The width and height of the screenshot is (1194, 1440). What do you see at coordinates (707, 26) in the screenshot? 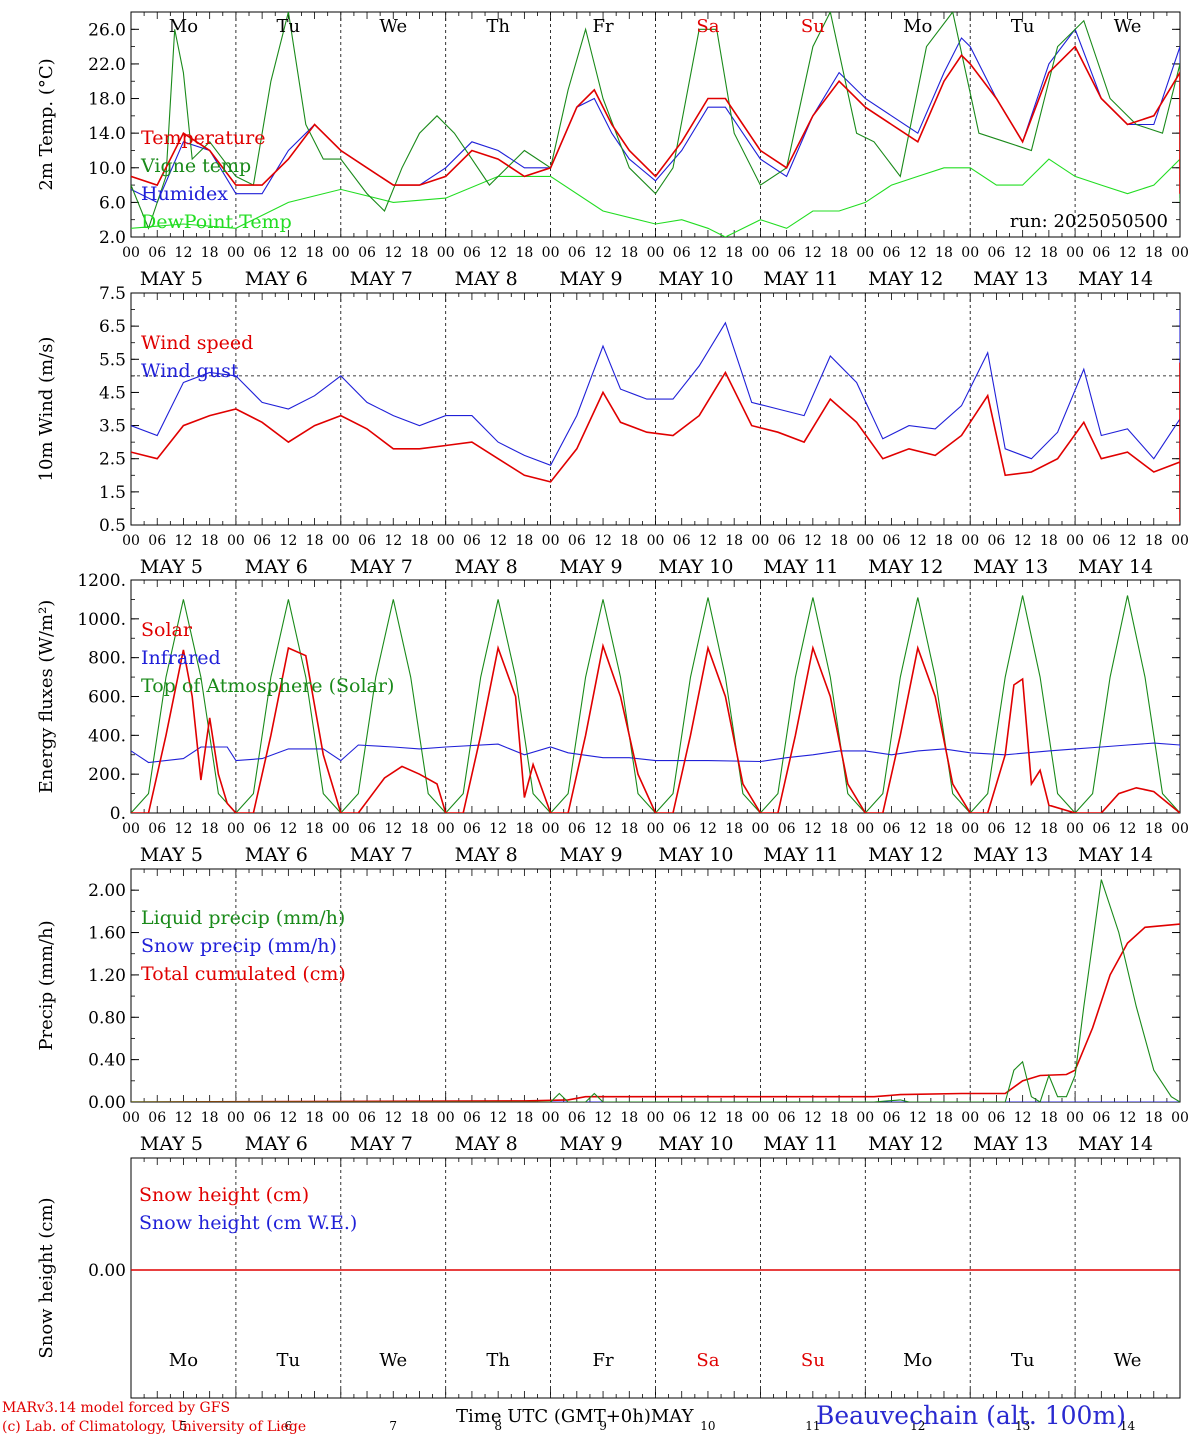
I see `weekday-label: Sa` at bounding box center [707, 26].